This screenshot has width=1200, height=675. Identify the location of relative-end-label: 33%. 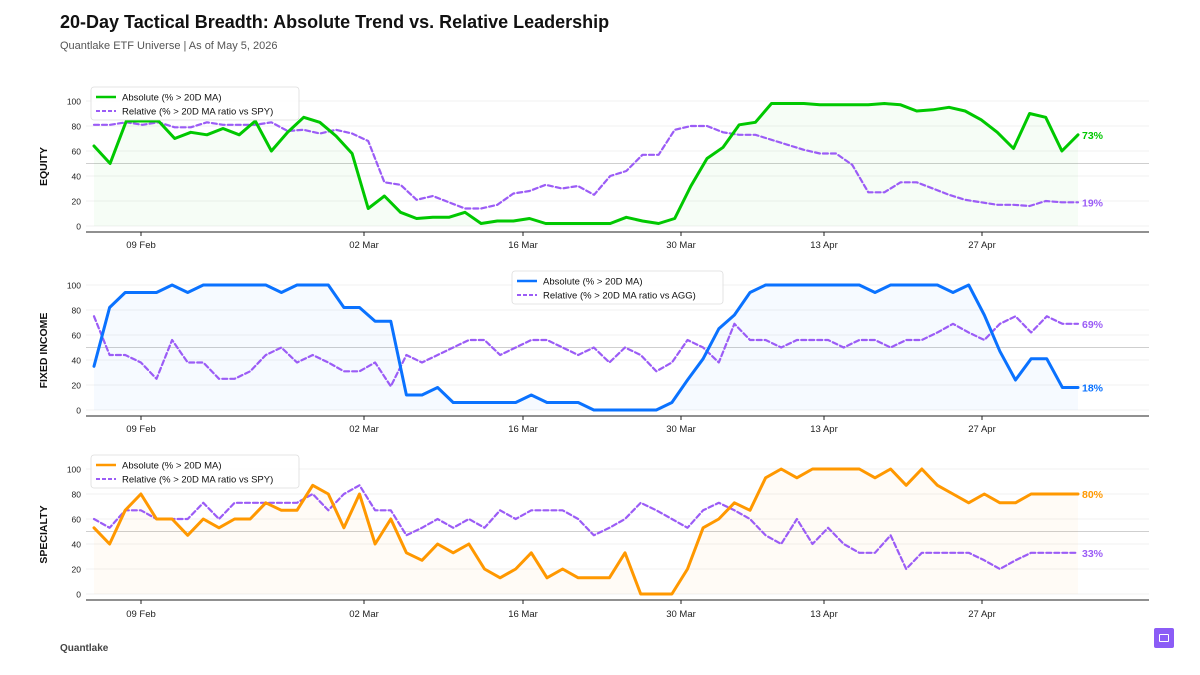
(1093, 554).